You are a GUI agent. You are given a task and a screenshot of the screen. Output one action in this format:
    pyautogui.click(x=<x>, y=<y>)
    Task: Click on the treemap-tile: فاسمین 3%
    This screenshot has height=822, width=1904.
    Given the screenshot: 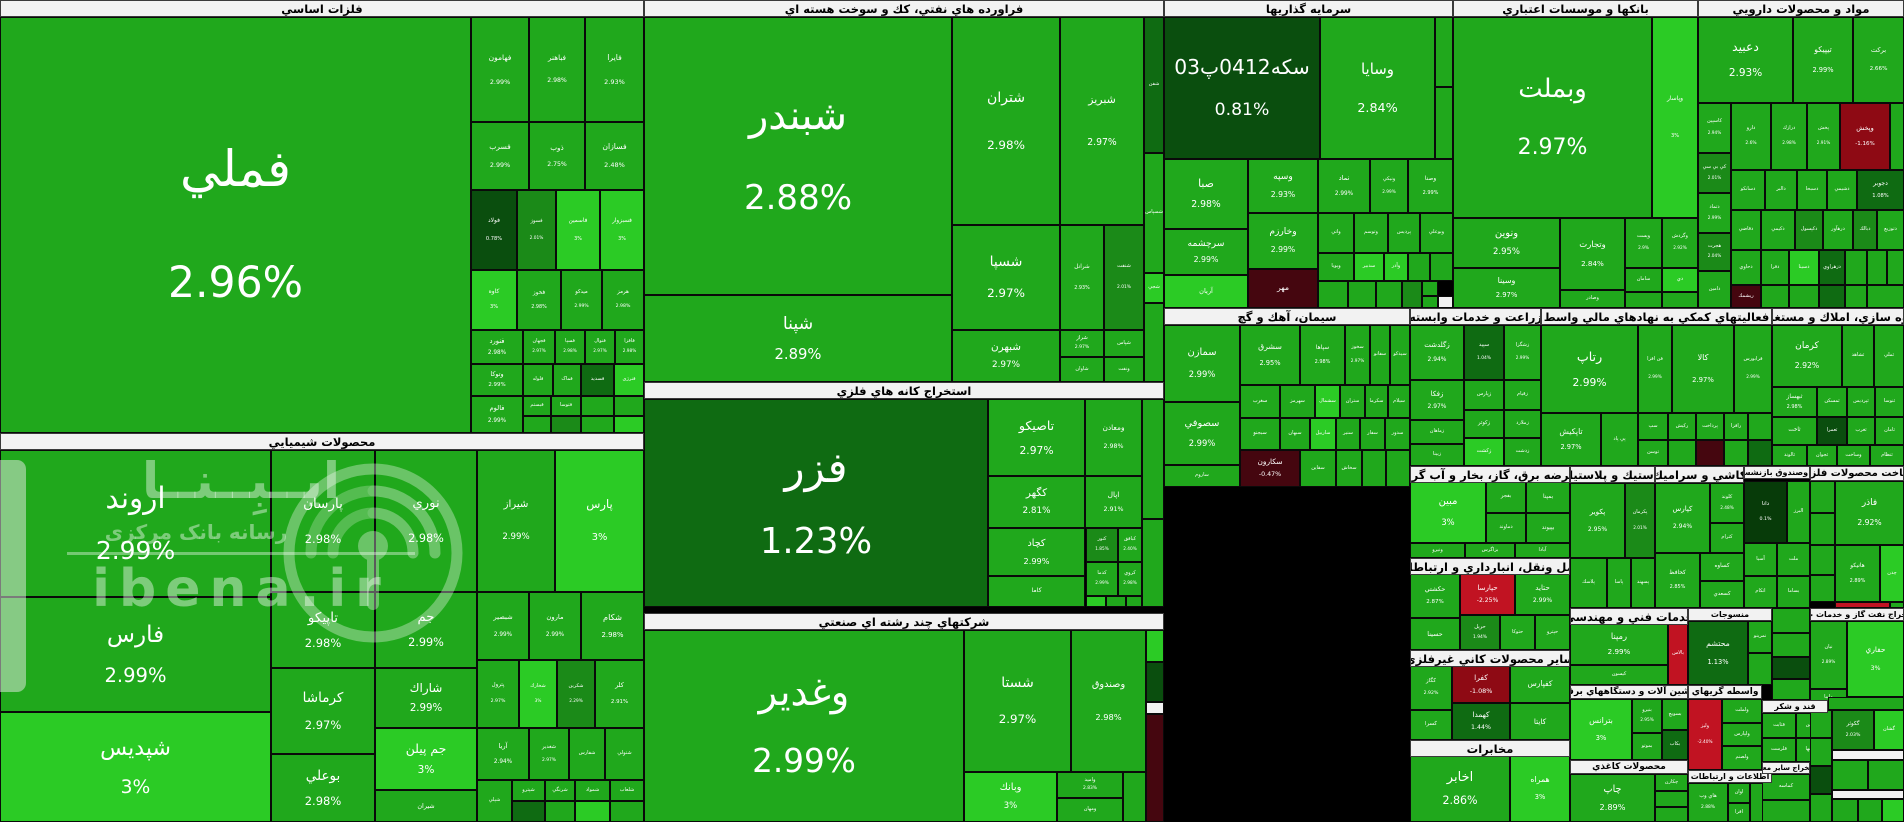 What is the action you would take?
    pyautogui.click(x=578, y=230)
    